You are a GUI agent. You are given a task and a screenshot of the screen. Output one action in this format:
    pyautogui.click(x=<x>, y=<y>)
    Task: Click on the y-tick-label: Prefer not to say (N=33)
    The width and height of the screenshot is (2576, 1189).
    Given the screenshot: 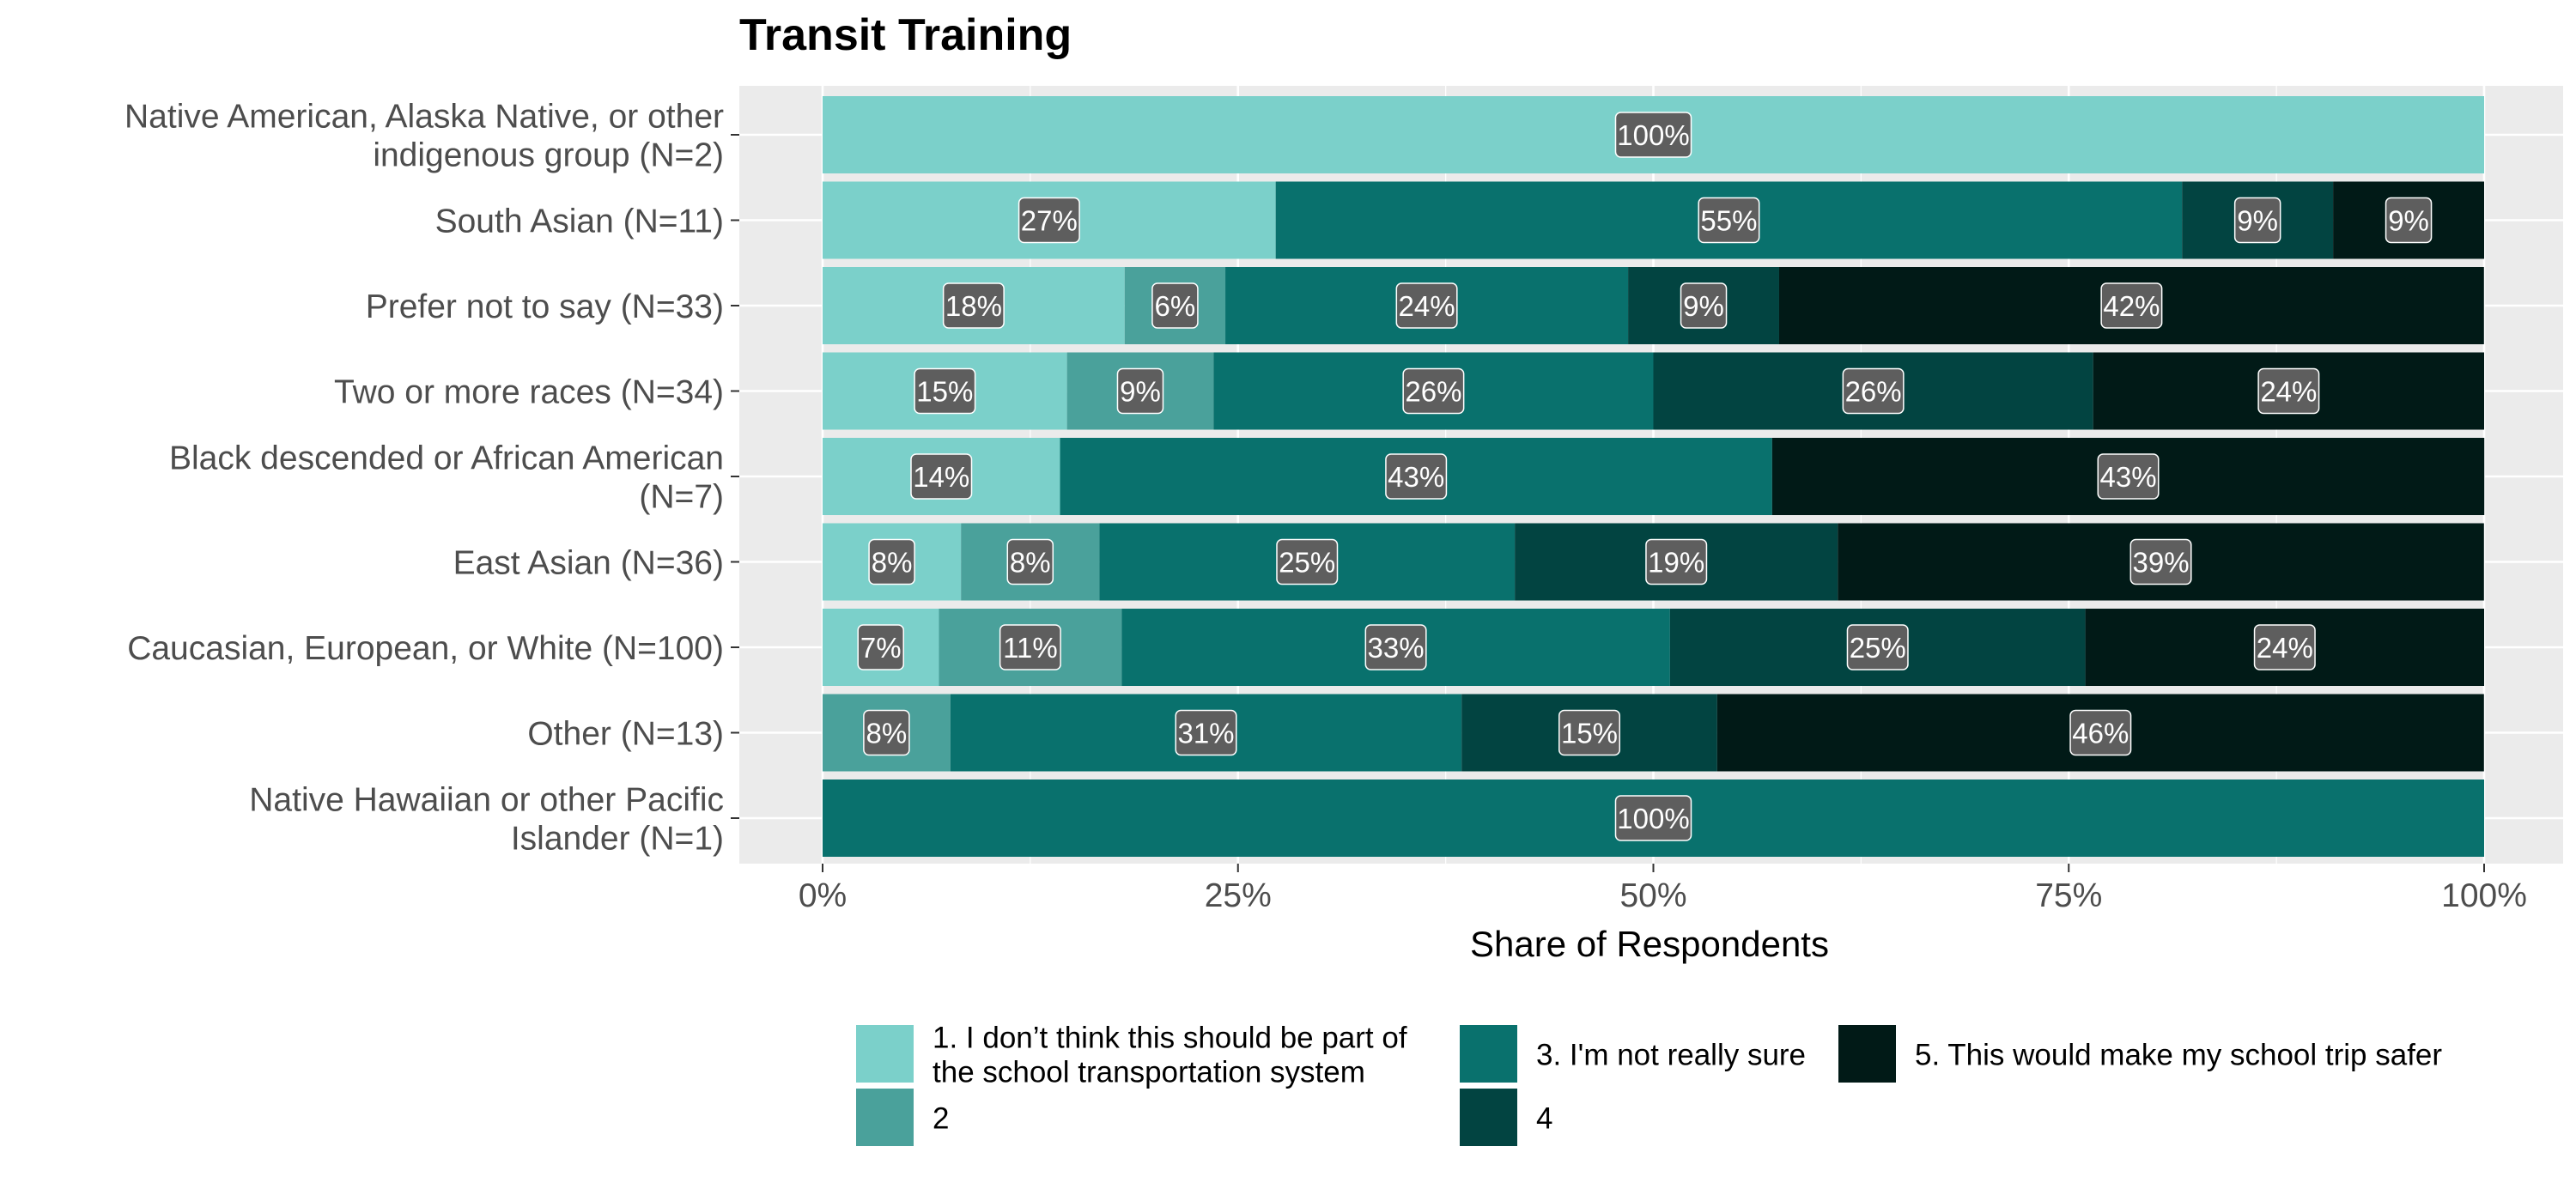 What is the action you would take?
    pyautogui.click(x=545, y=306)
    